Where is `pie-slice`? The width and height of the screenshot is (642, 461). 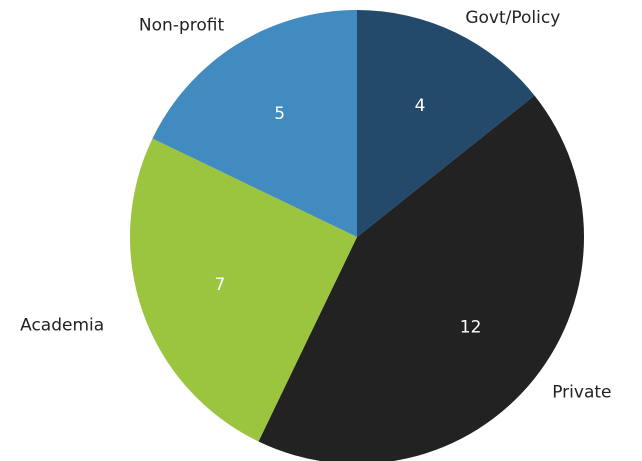
pie-slice is located at coordinates (446, 123).